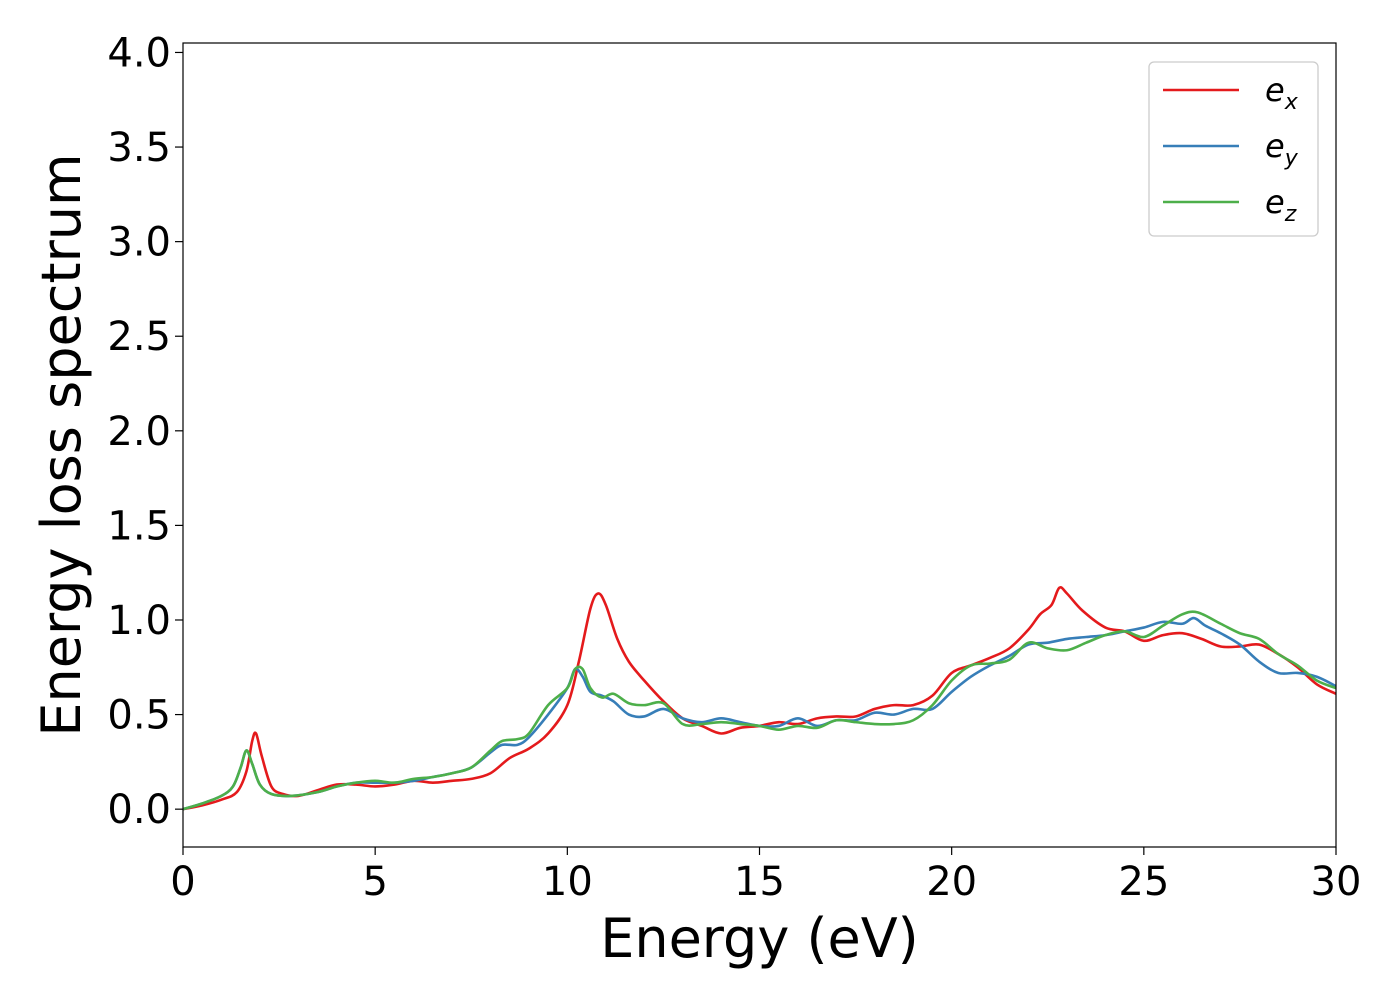 The height and width of the screenshot is (1000, 1400). What do you see at coordinates (139, 432) in the screenshot?
I see `y-tick-label: 2.0` at bounding box center [139, 432].